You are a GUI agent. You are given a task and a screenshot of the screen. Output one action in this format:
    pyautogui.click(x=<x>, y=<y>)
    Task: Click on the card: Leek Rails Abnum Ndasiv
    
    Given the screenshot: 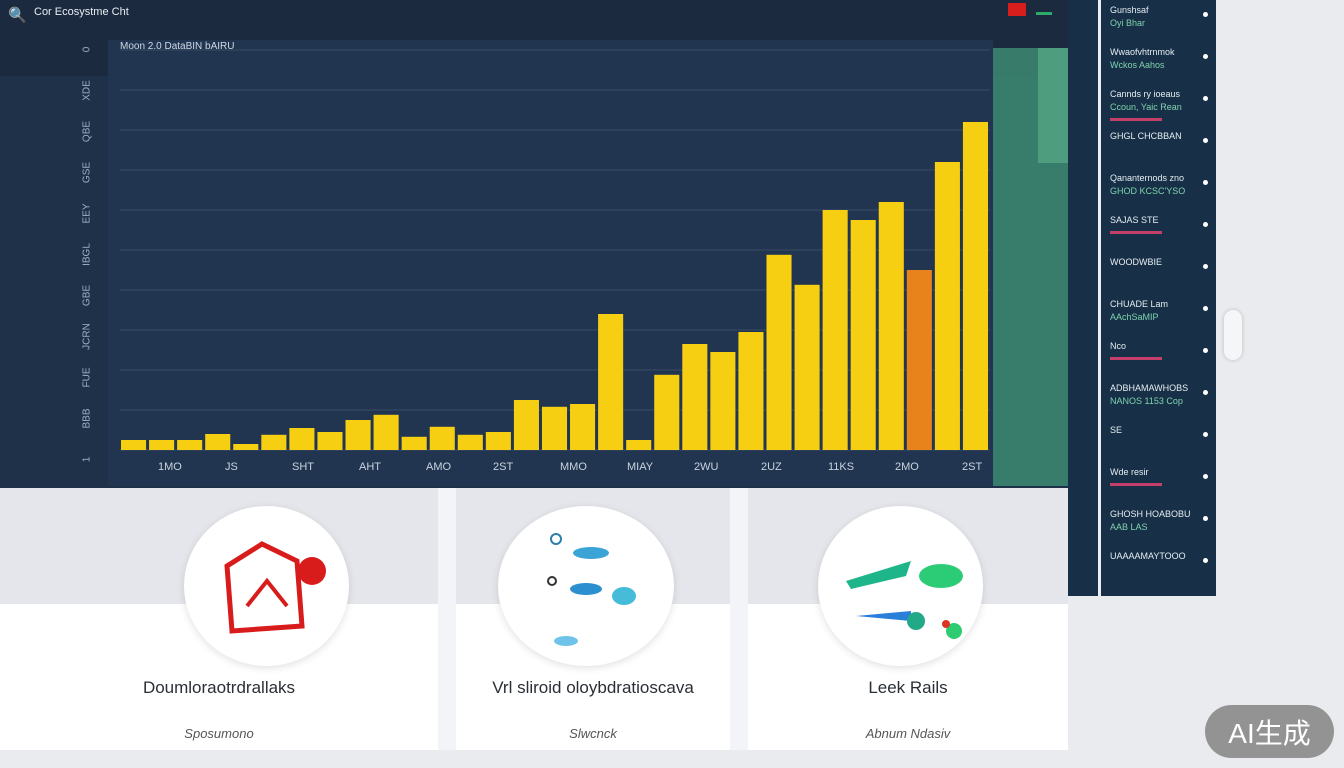 What is the action you would take?
    pyautogui.click(x=908, y=619)
    